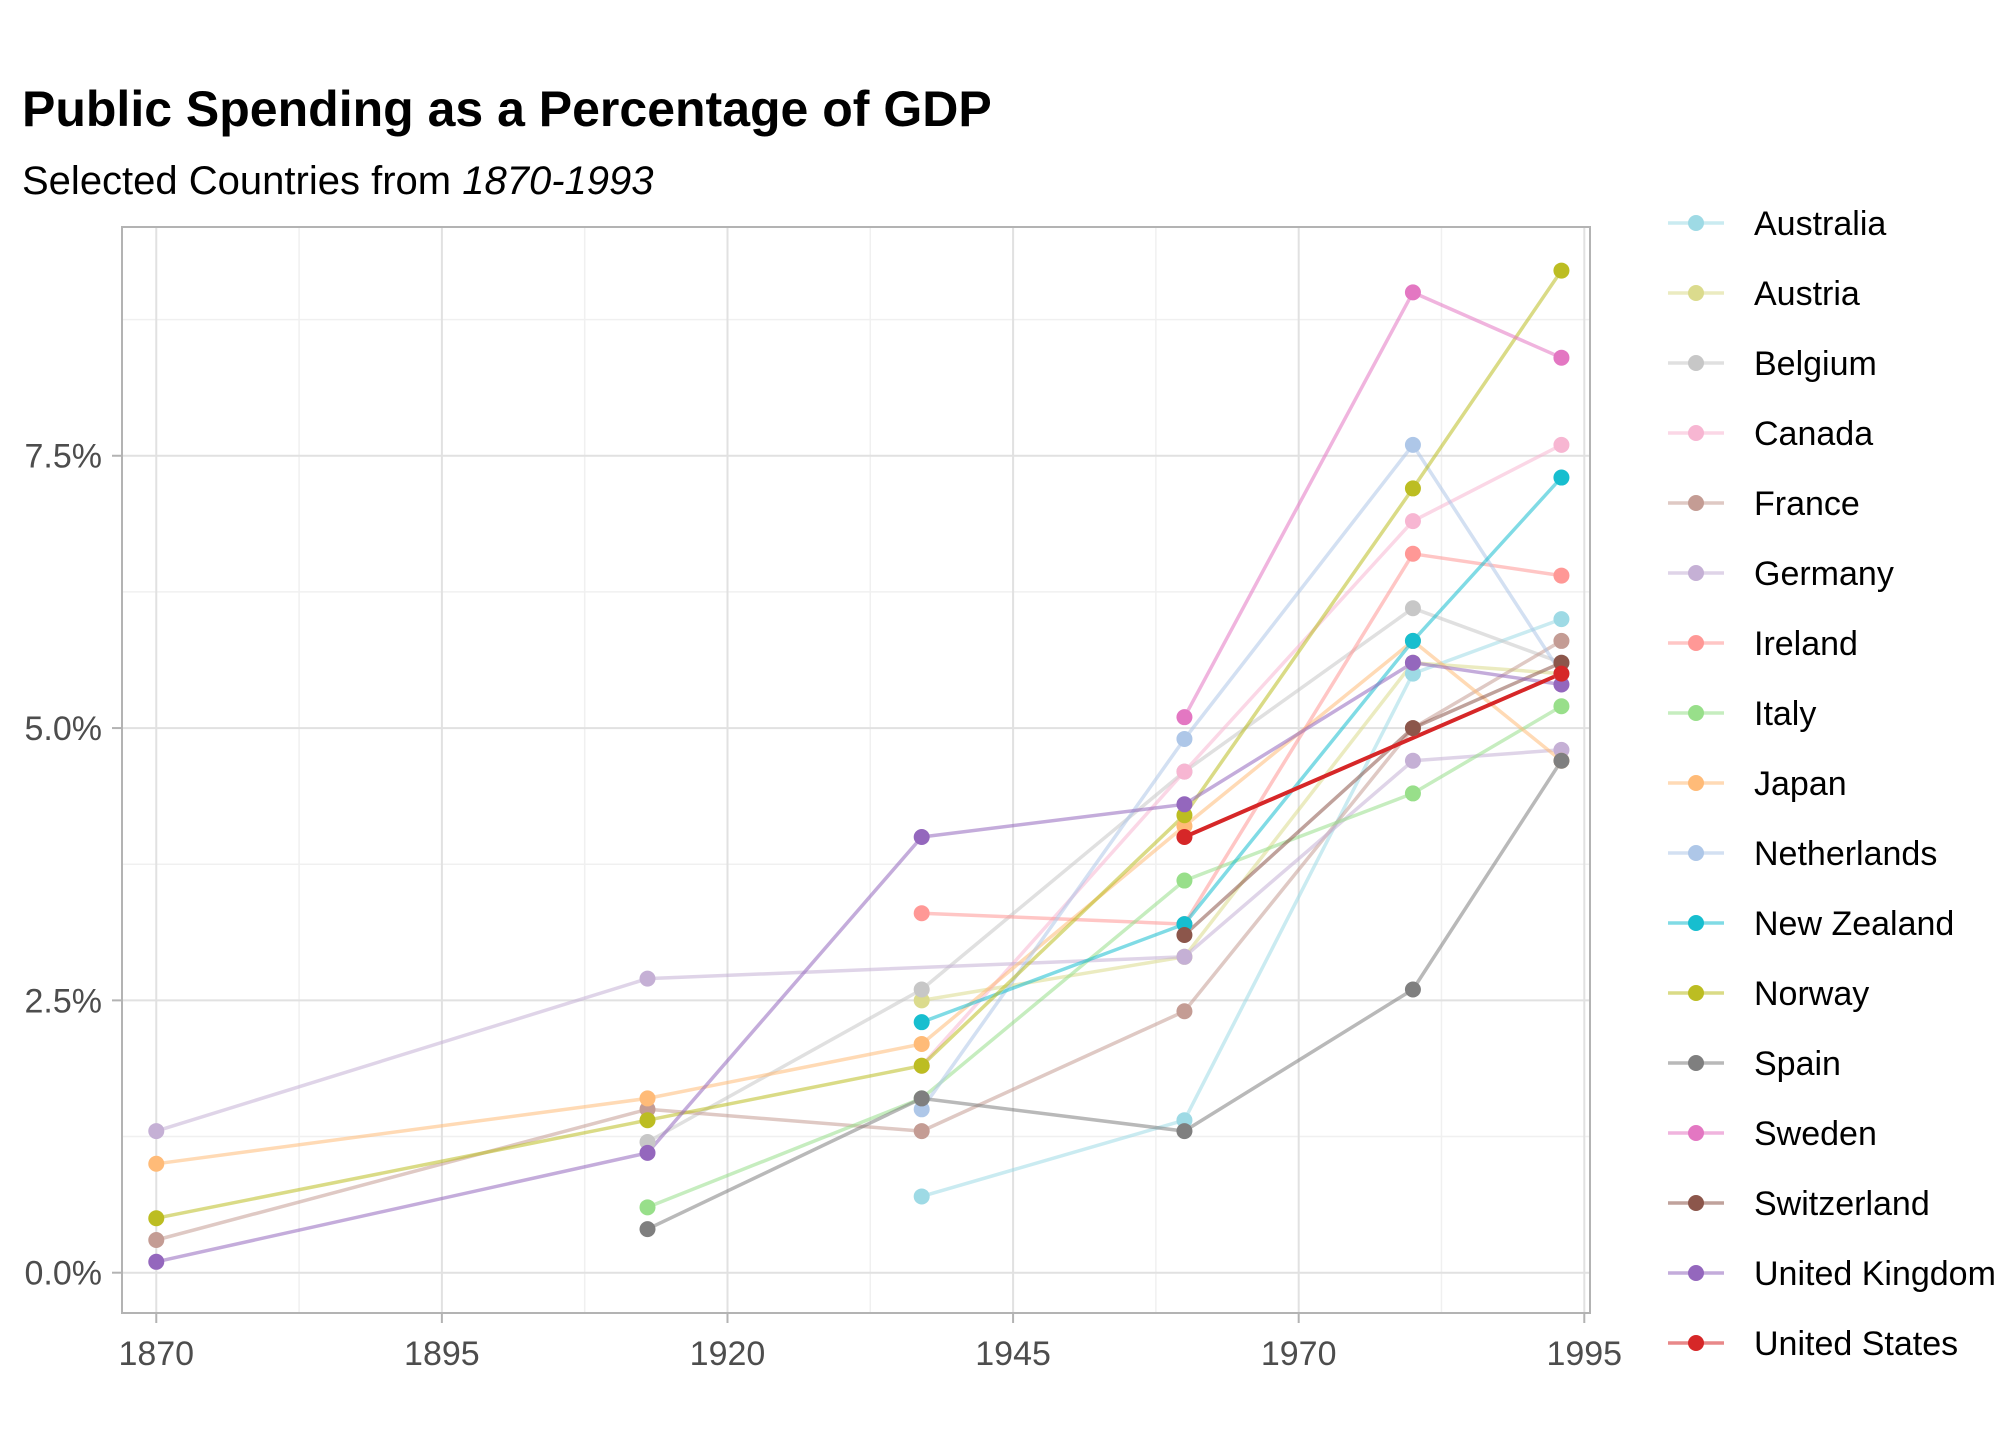 The height and width of the screenshot is (1440, 2016). I want to click on series-line-austria, so click(1241, 831).